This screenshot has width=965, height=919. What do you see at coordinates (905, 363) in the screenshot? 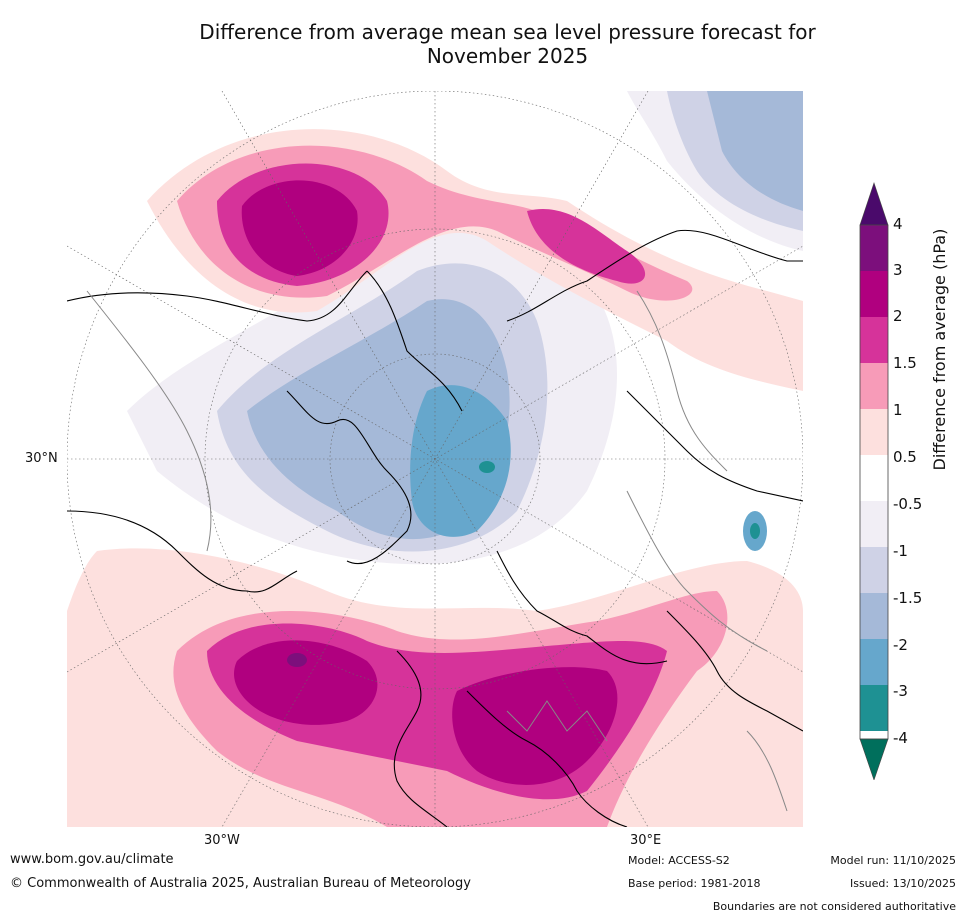
I see `colorbar-tick: 1.5` at bounding box center [905, 363].